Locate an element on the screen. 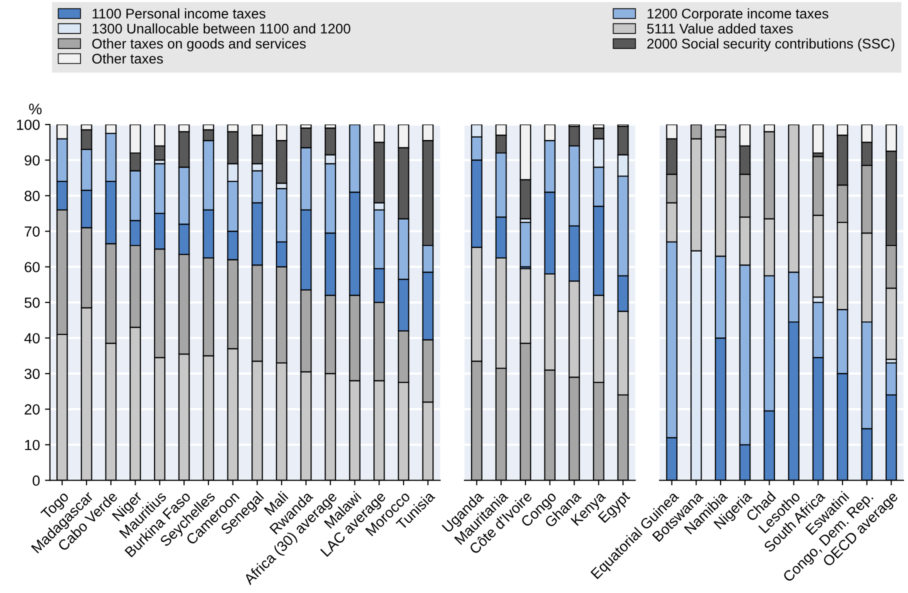 The height and width of the screenshot is (593, 908). y-axis-title: % is located at coordinates (35, 109).